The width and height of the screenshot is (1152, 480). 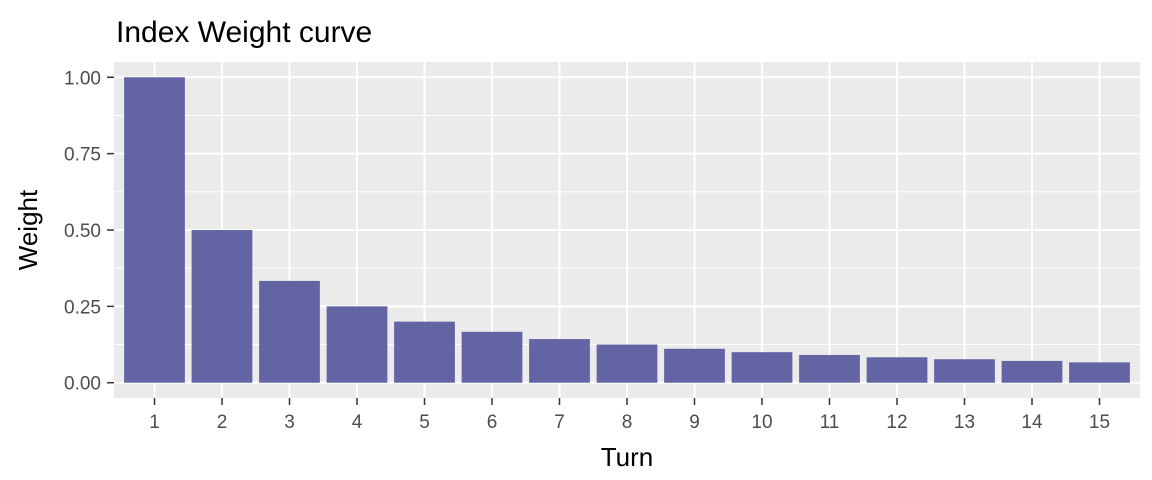 I want to click on y-axis-title: Weight, so click(x=28, y=229).